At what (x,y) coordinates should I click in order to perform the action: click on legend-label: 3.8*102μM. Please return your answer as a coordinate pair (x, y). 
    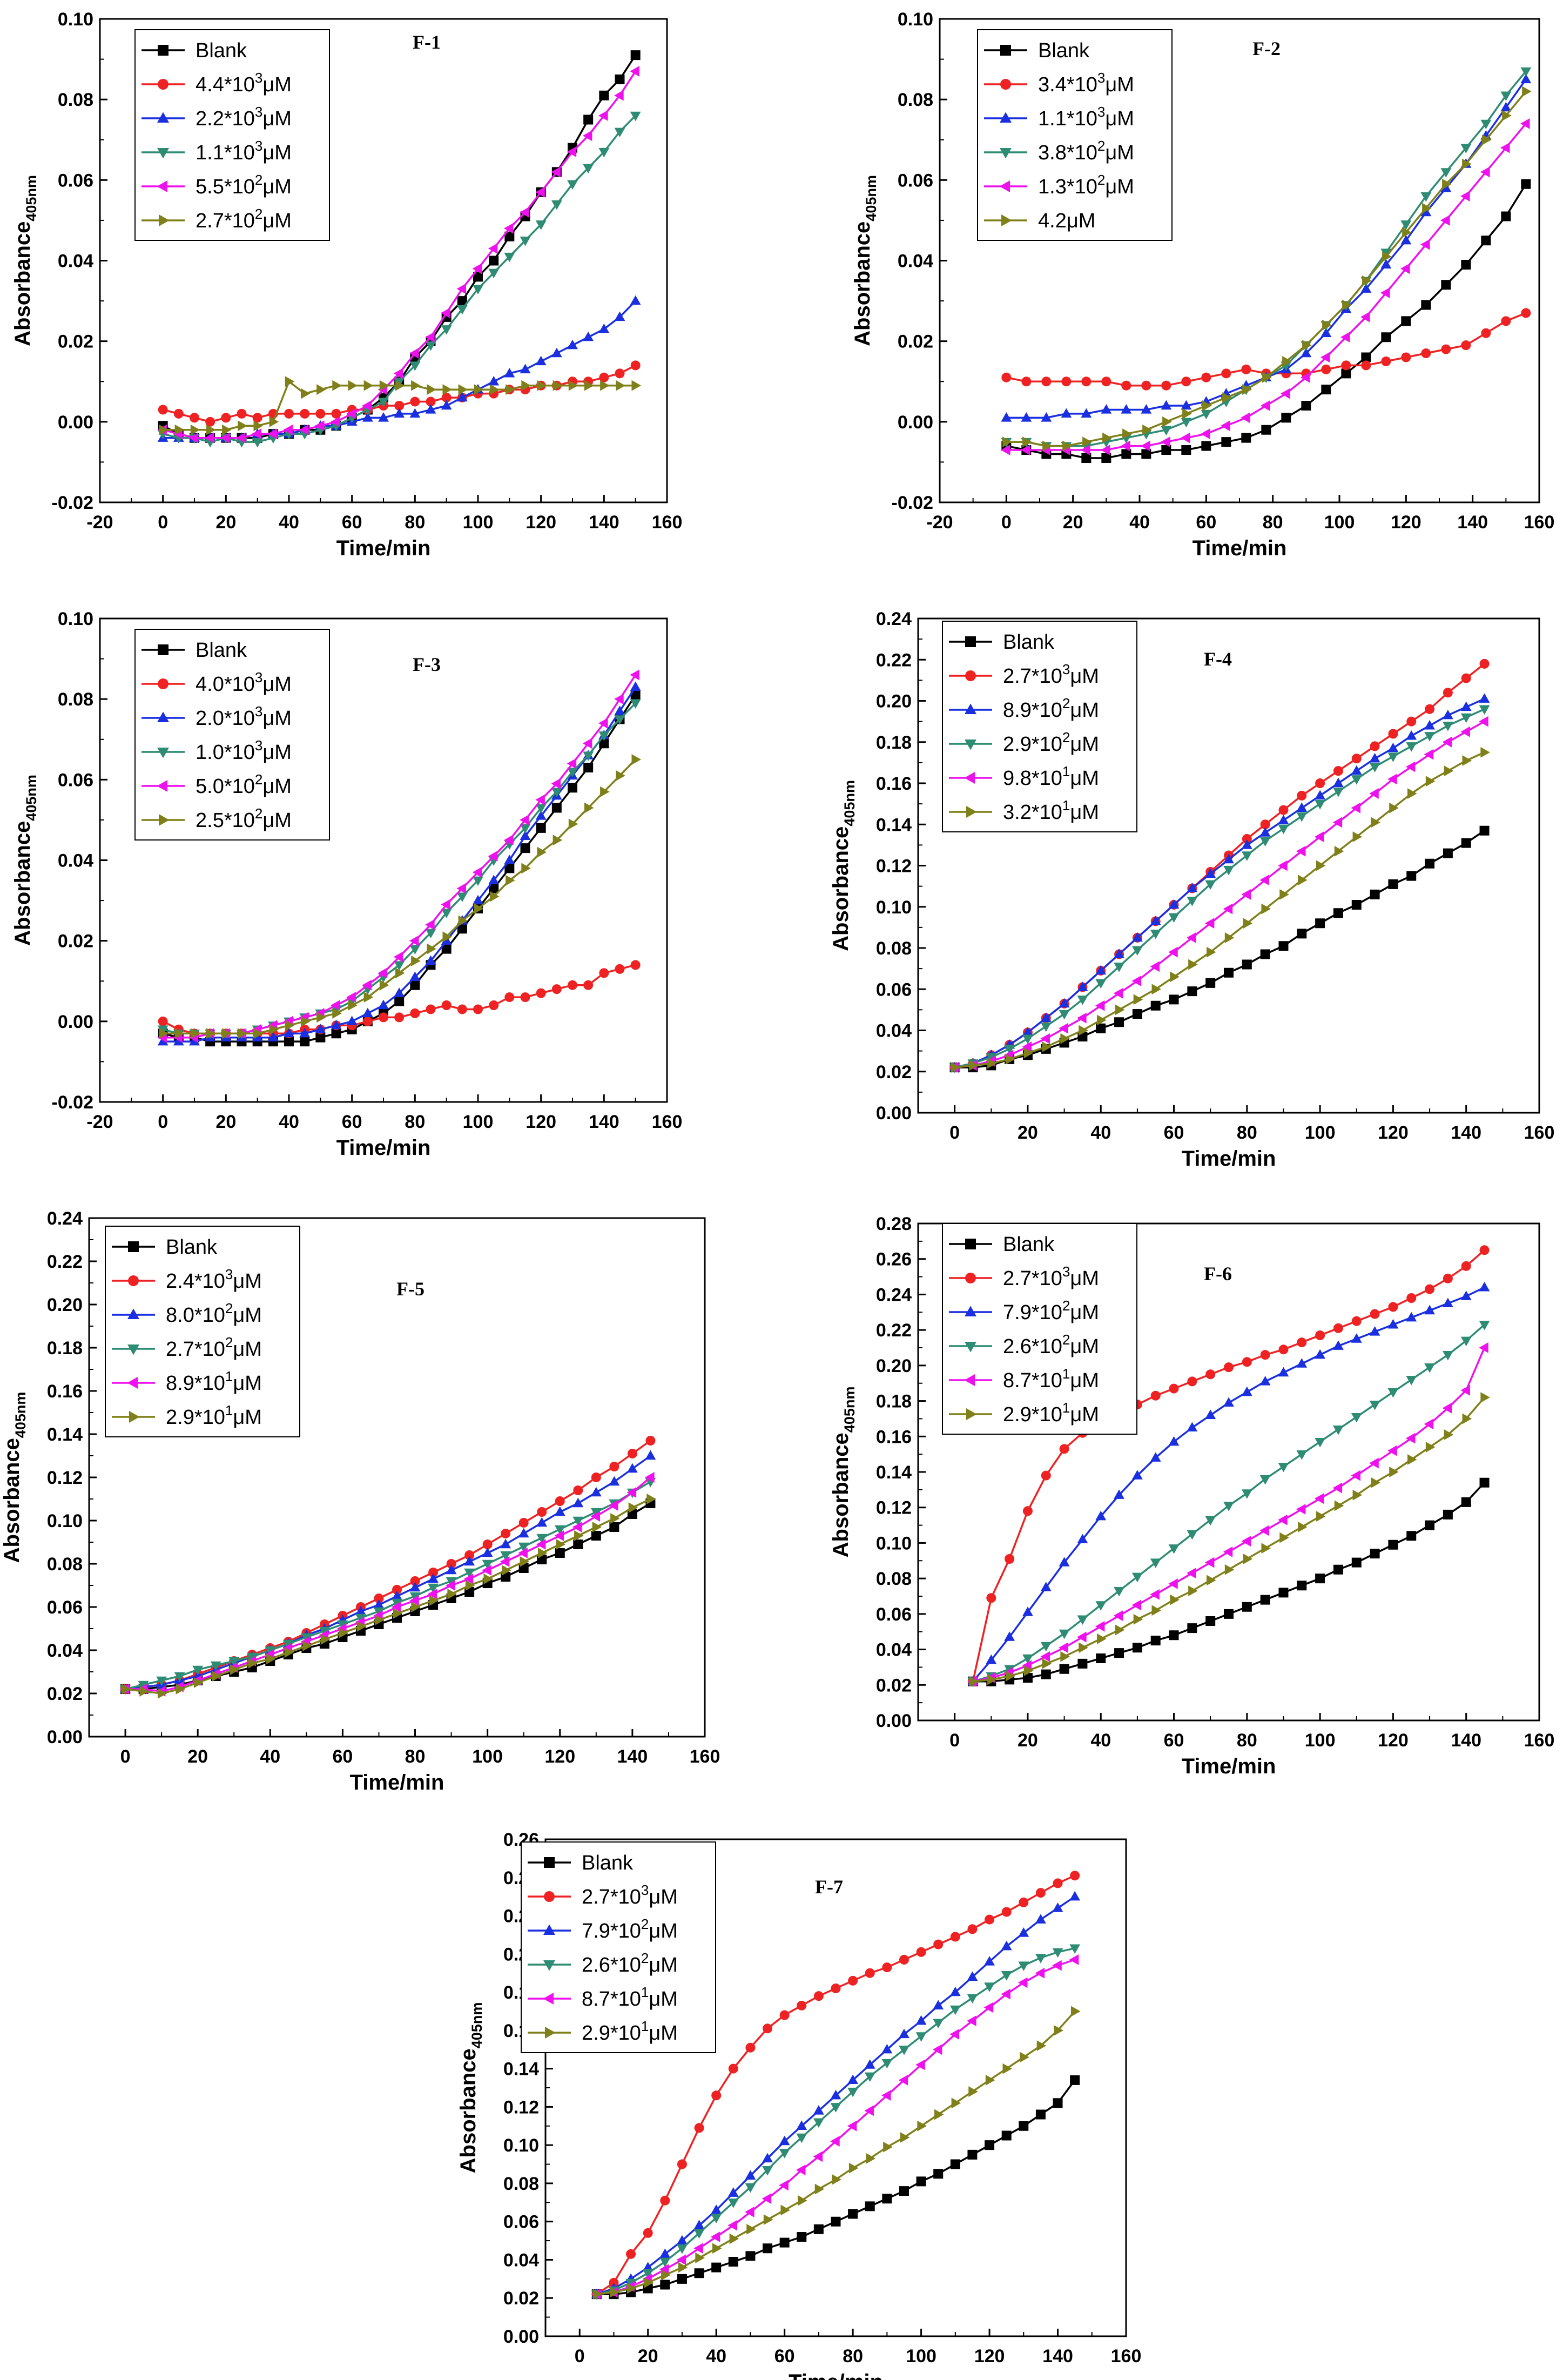
    Looking at the image, I should click on (1086, 151).